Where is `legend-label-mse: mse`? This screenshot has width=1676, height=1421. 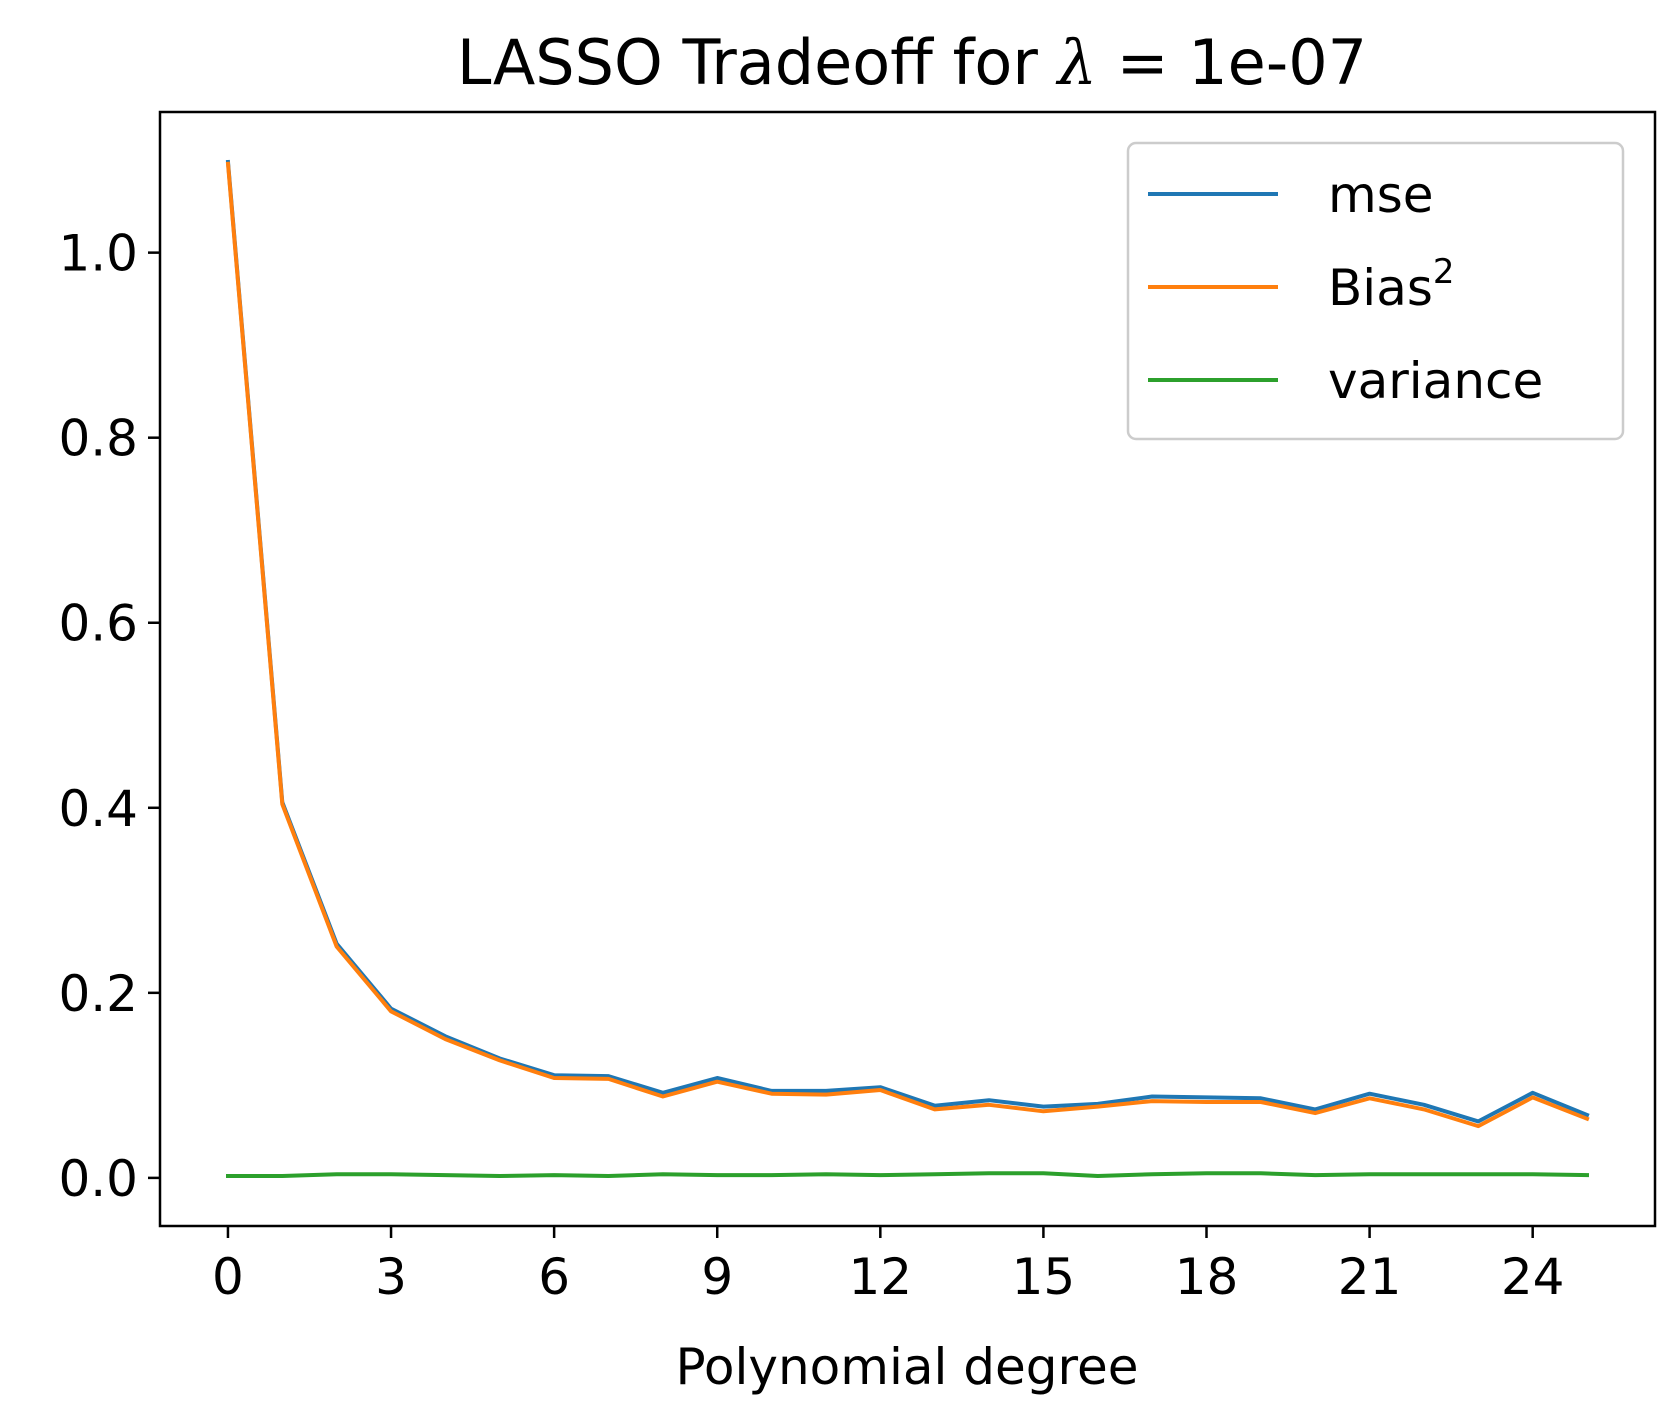
legend-label-mse: mse is located at coordinates (1381, 195).